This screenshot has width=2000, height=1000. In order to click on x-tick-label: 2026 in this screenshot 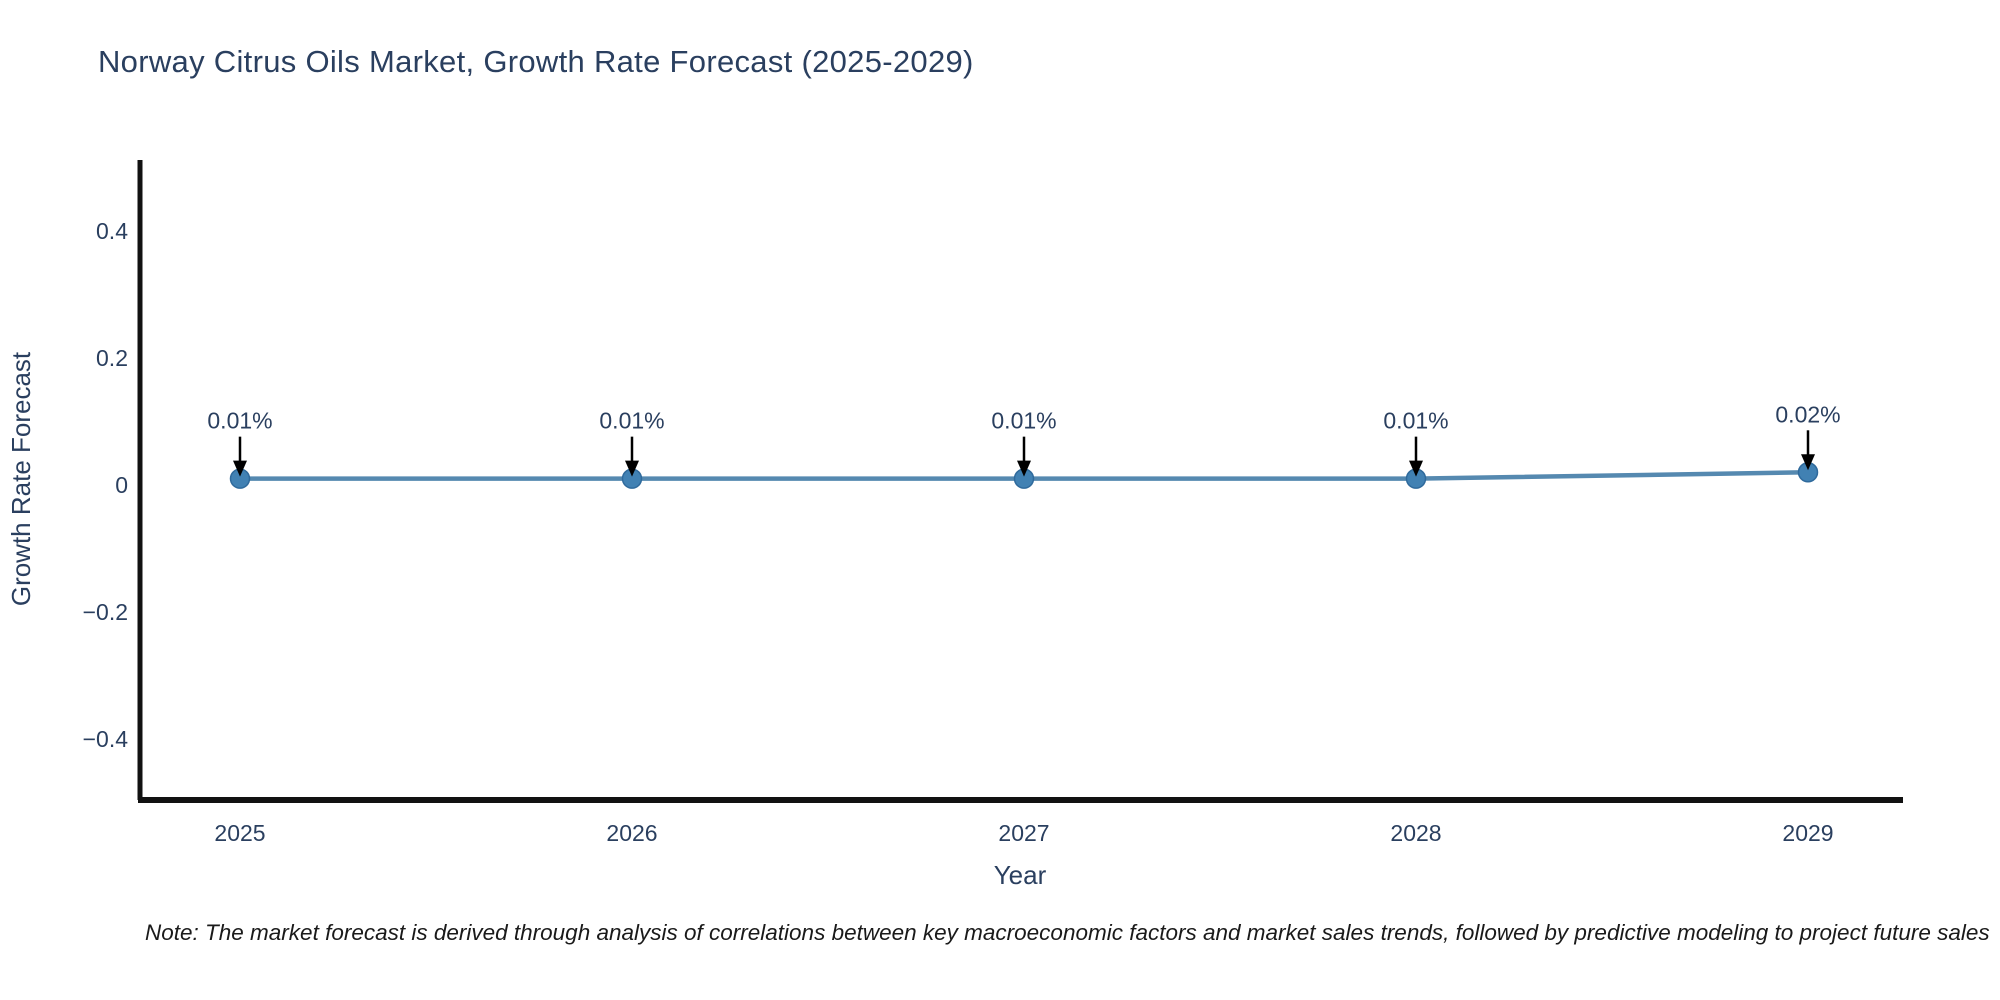, I will do `click(631, 833)`.